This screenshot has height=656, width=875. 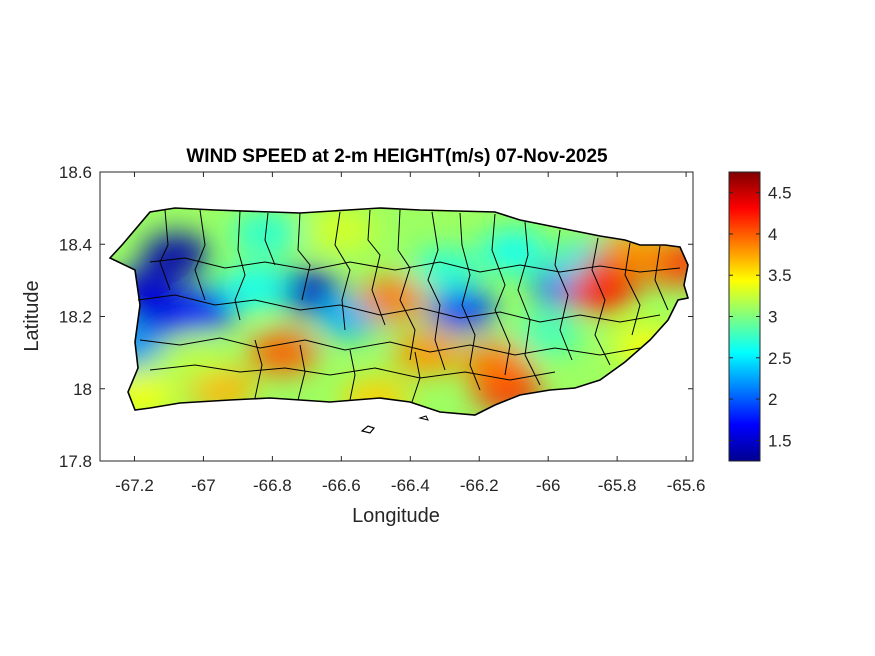 What do you see at coordinates (780, 275) in the screenshot?
I see `colorbar-tick-label: 3.5` at bounding box center [780, 275].